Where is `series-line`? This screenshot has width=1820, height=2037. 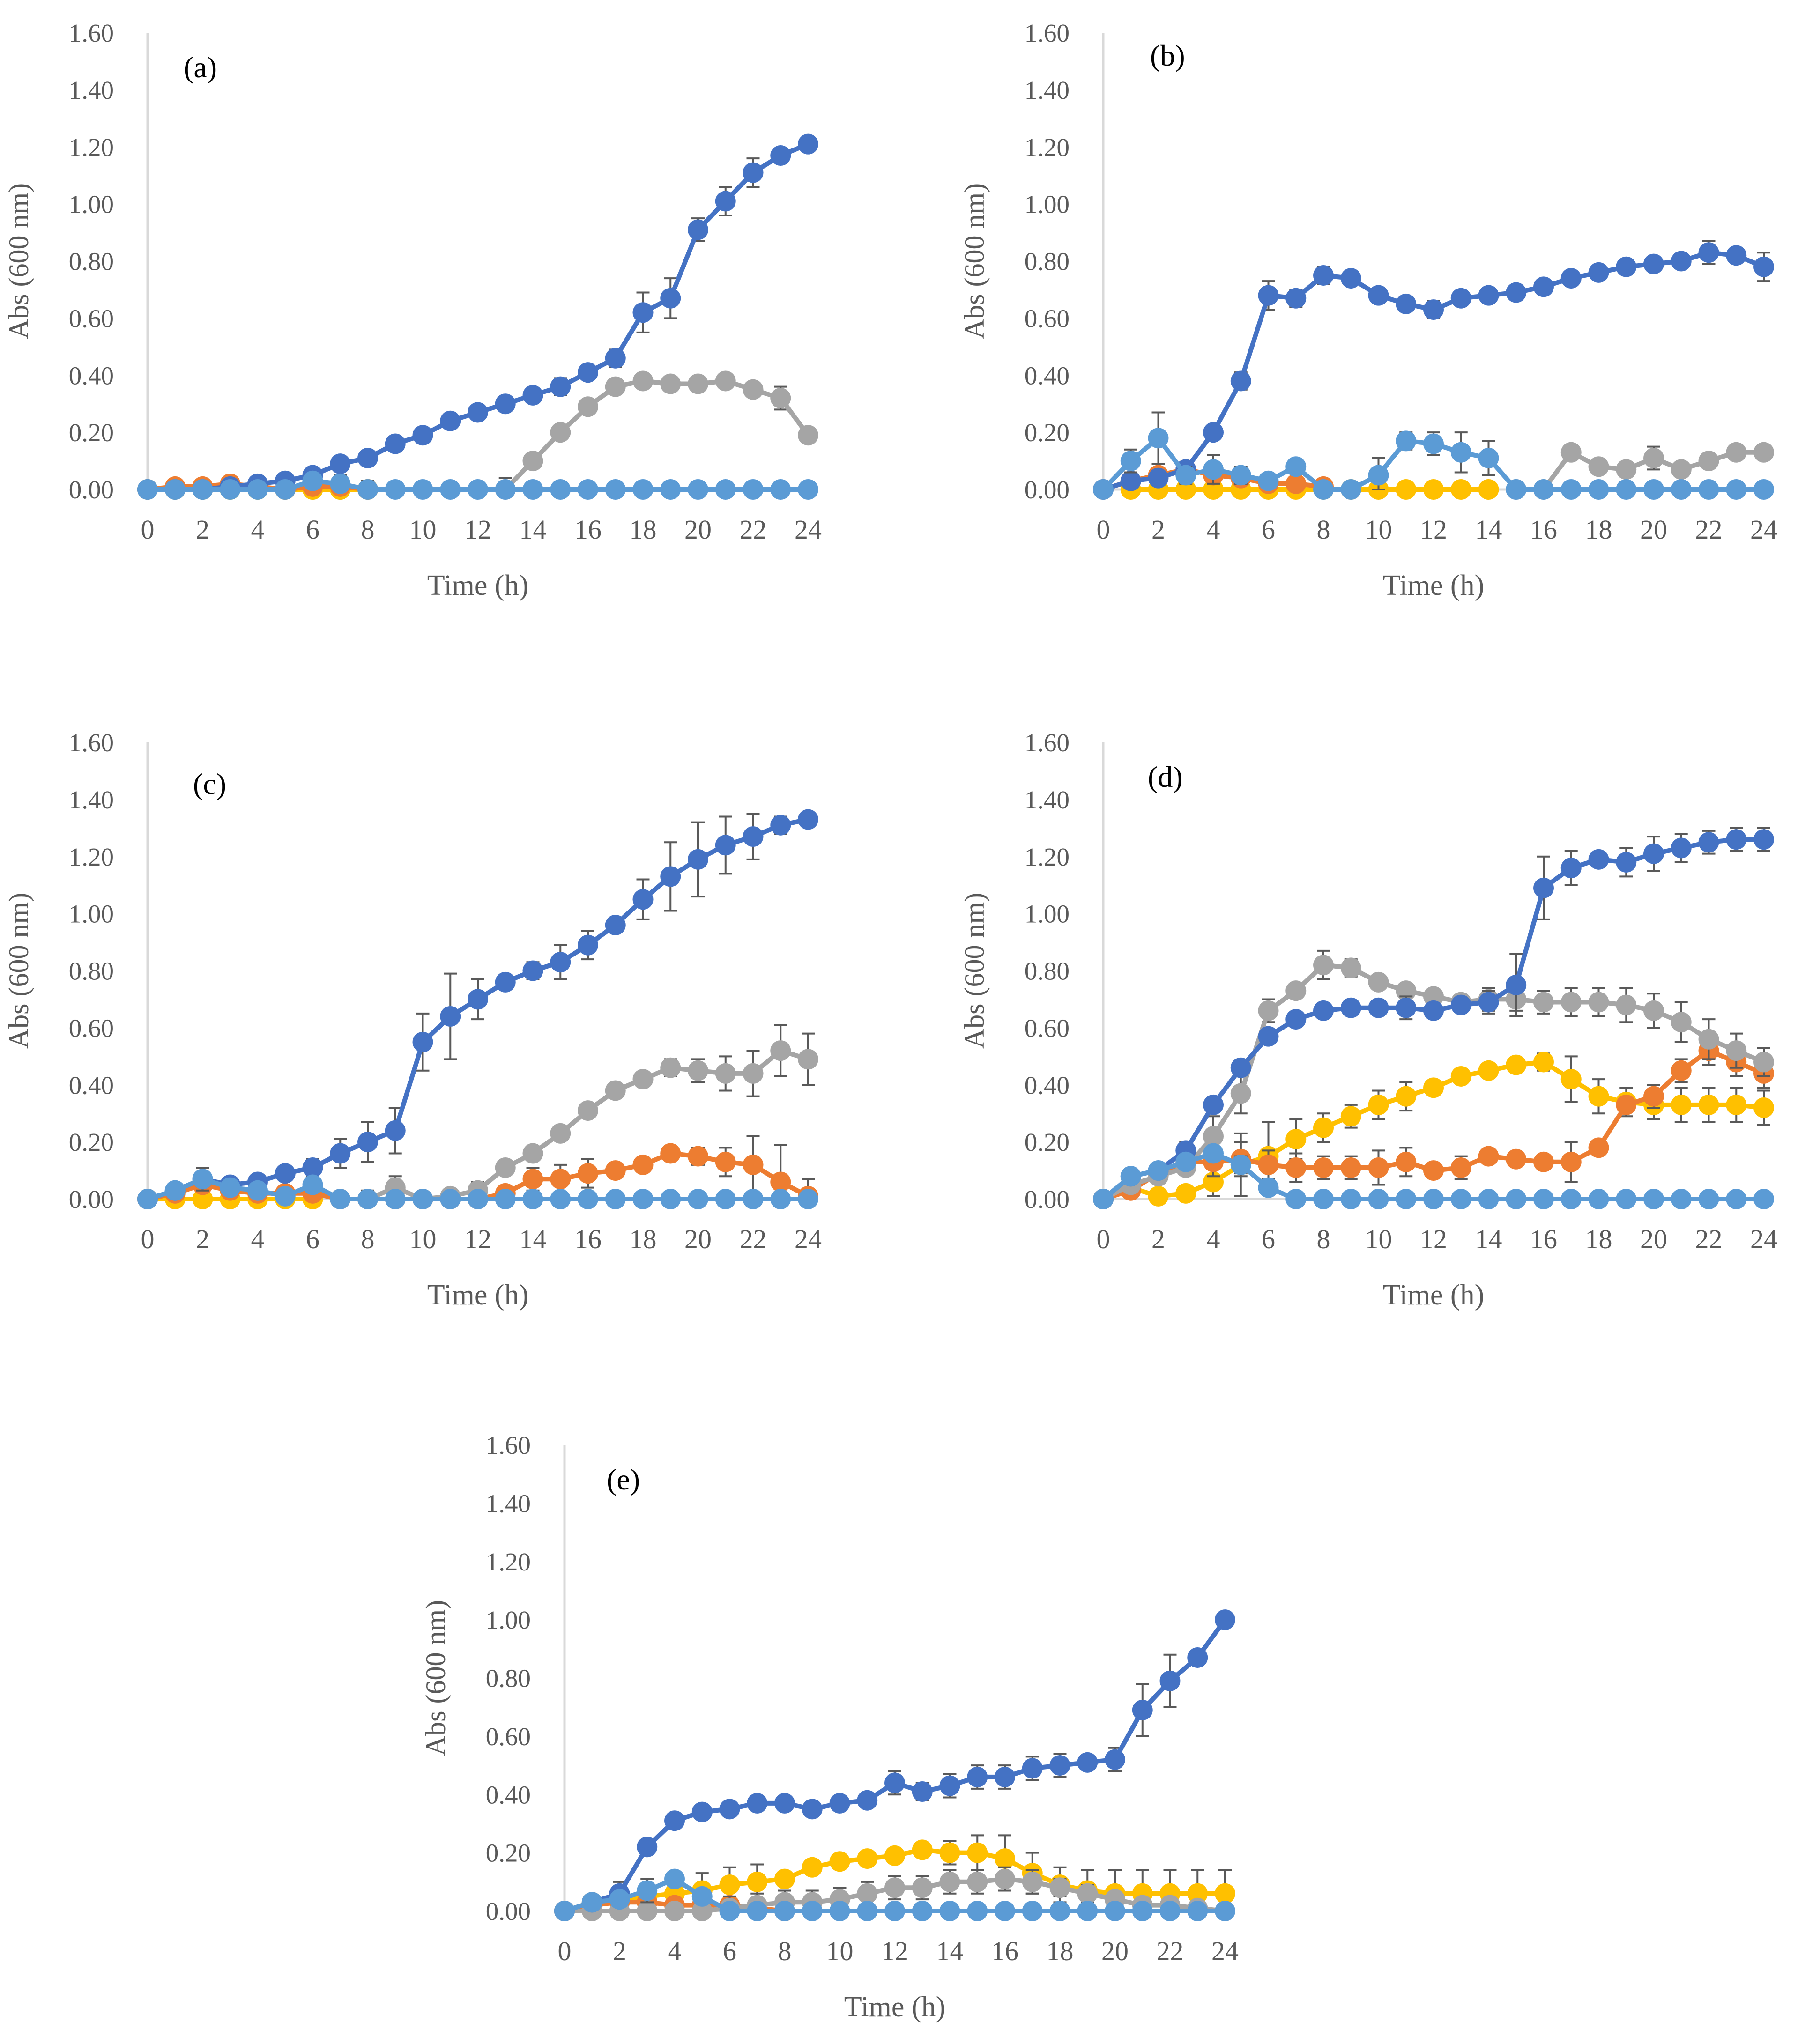
series-line is located at coordinates (478, 317).